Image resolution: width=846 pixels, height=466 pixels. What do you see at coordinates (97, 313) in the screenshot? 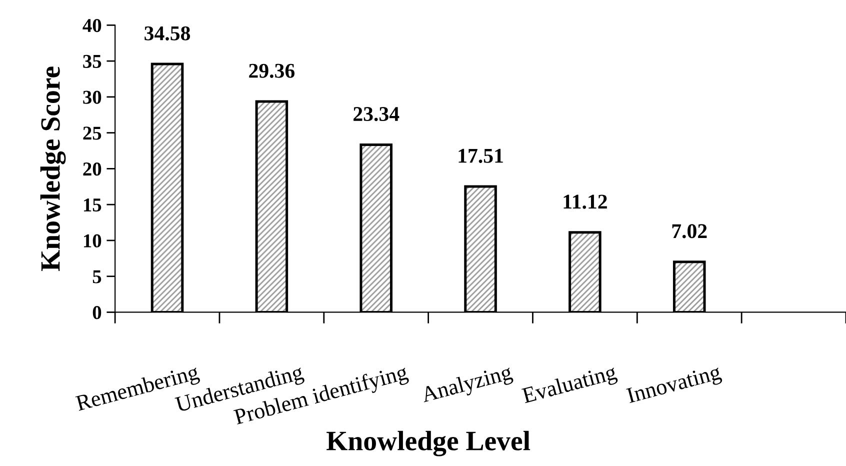
I see `y-tick-label: 0` at bounding box center [97, 313].